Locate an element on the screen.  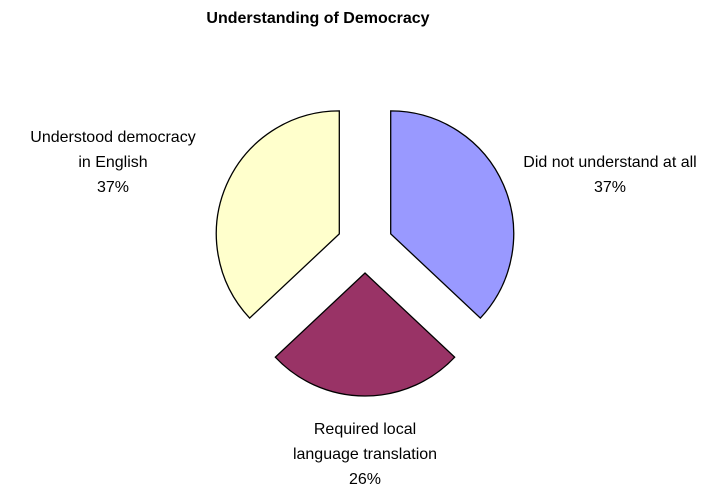
category-label: Required local language translation is located at coordinates (365, 442).